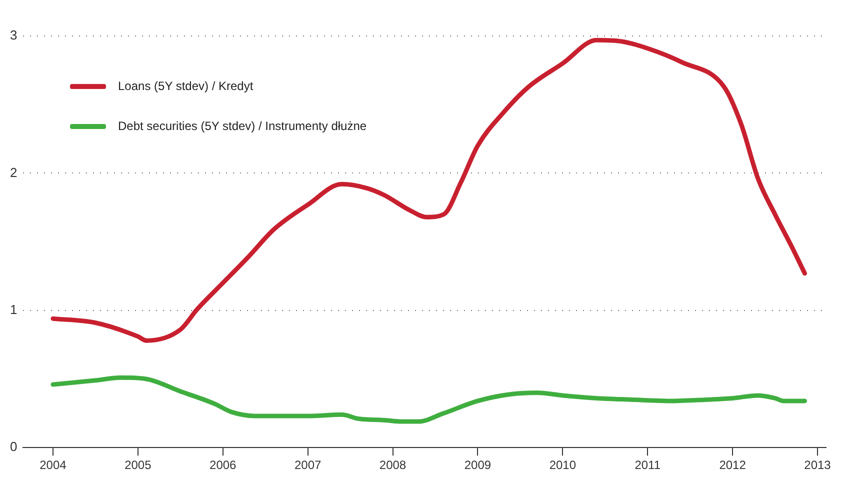 The width and height of the screenshot is (848, 486). What do you see at coordinates (392, 465) in the screenshot?
I see `x-tick-label: 2008` at bounding box center [392, 465].